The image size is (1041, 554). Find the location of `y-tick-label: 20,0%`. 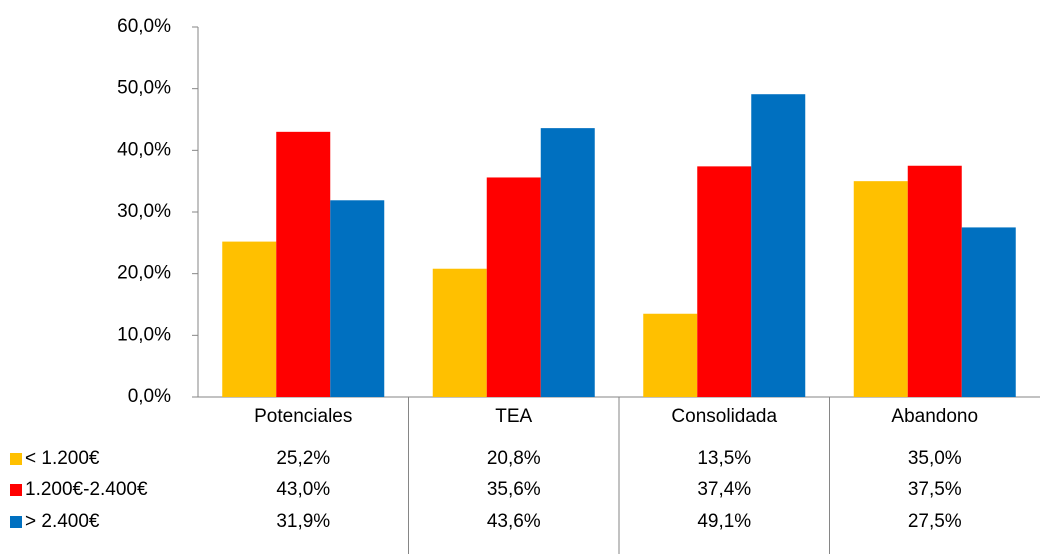

y-tick-label: 20,0% is located at coordinates (144, 273).